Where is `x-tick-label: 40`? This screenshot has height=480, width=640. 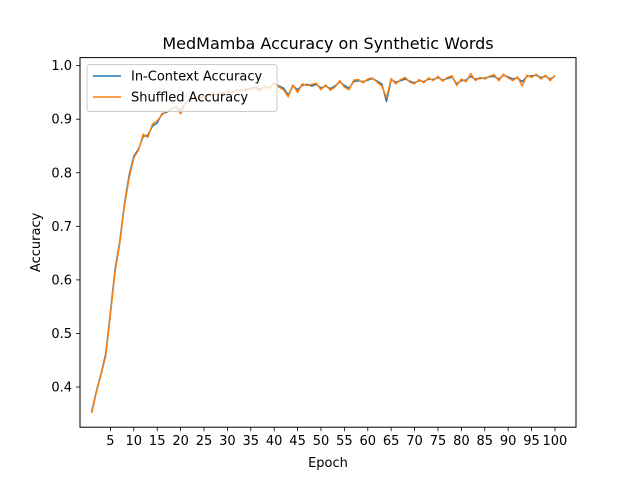 x-tick-label: 40 is located at coordinates (274, 441).